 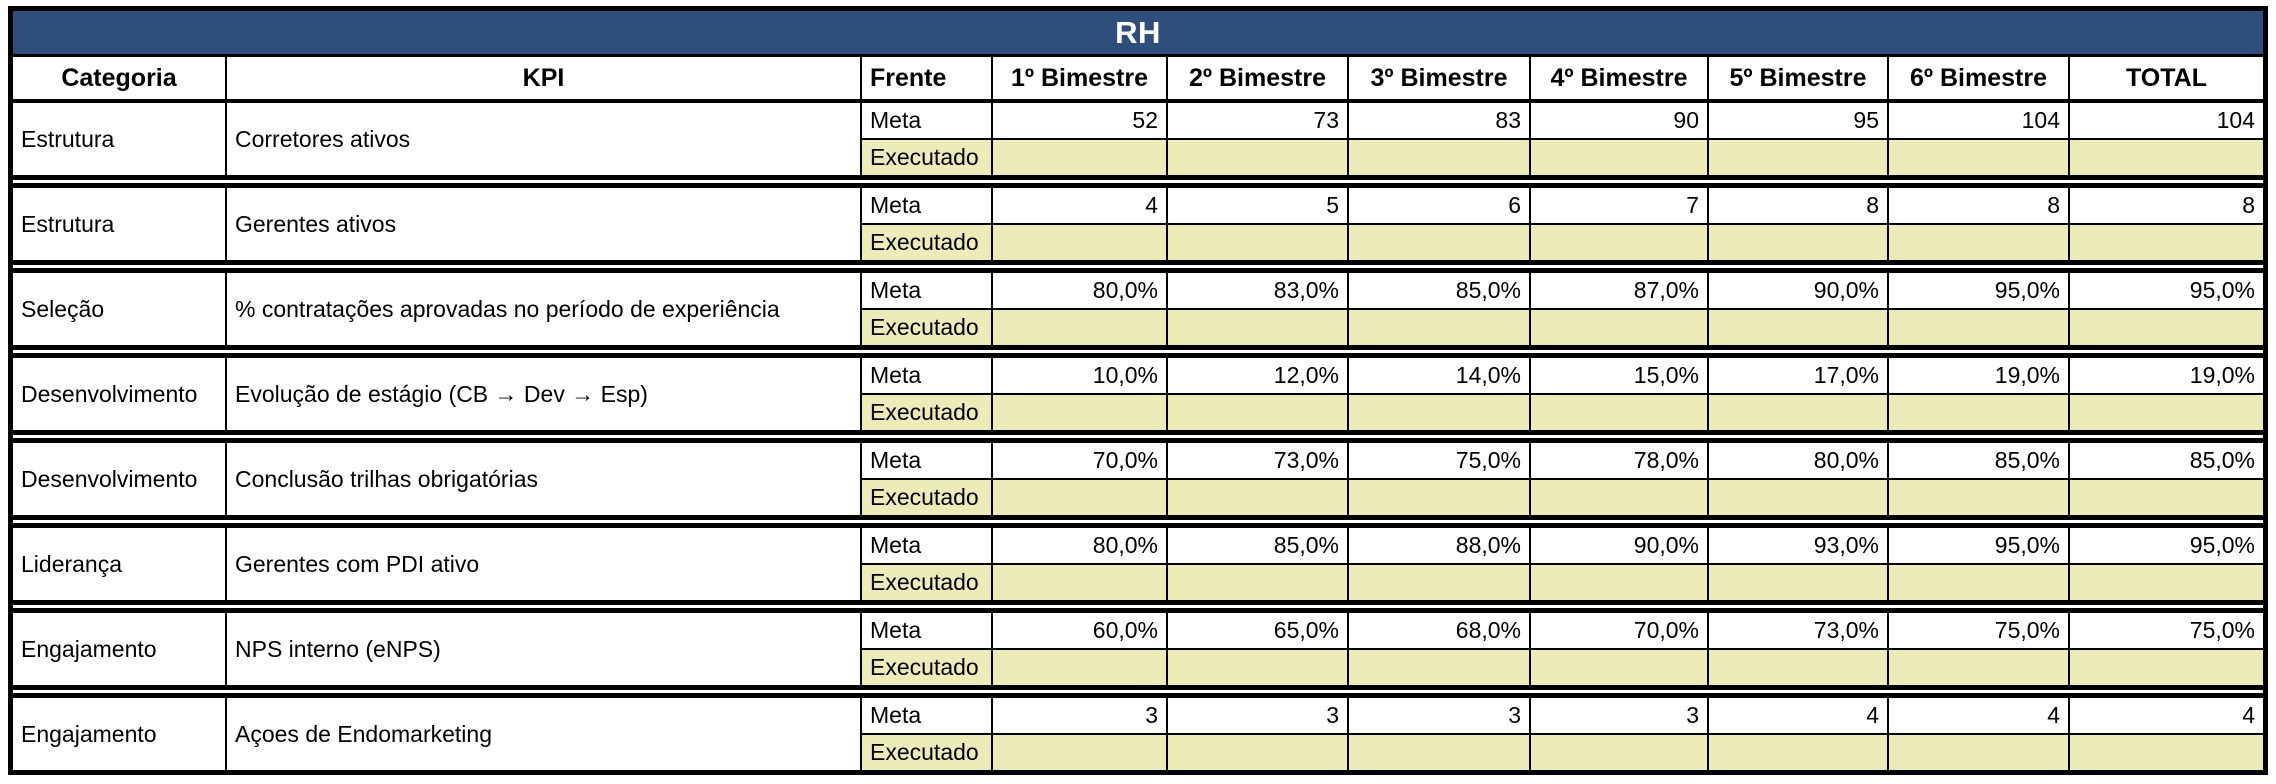 I want to click on meta-value-cell: 3, so click(x=1078, y=716).